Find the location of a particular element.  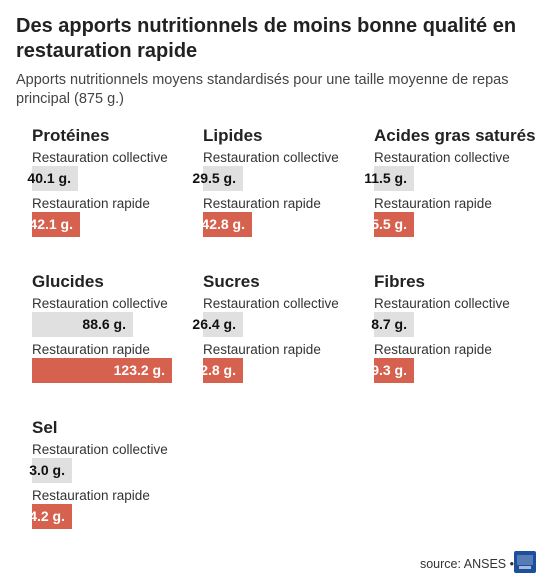

bar-rapide: 9.3 g. is located at coordinates (392, 370).